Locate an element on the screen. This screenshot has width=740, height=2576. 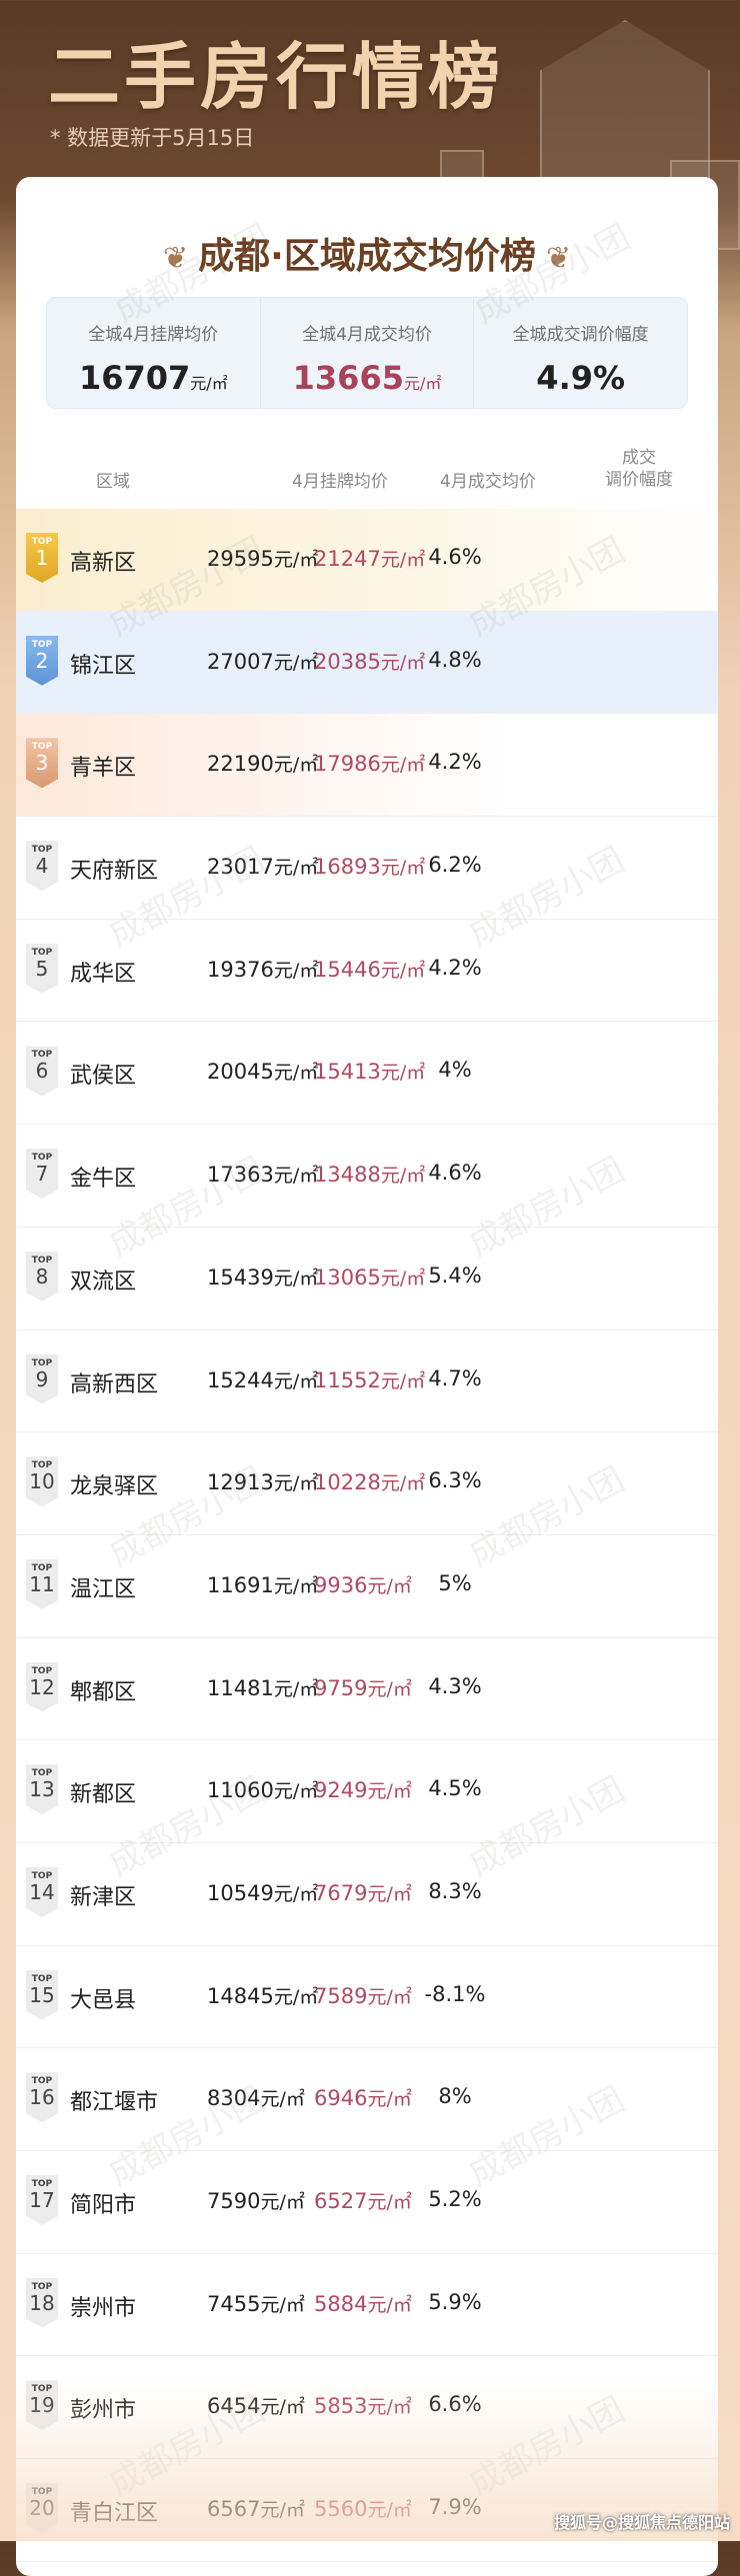
deal-price: 21247元/㎡ is located at coordinates (370, 559).